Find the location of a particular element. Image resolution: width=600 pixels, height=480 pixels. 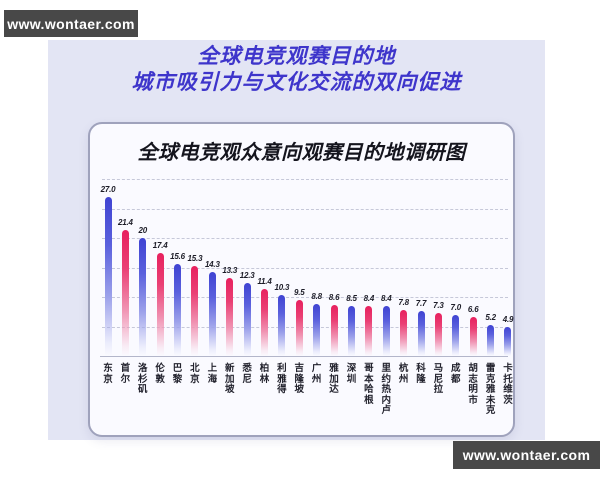

city-label: 雷克雅未克 is located at coordinates (490, 389).